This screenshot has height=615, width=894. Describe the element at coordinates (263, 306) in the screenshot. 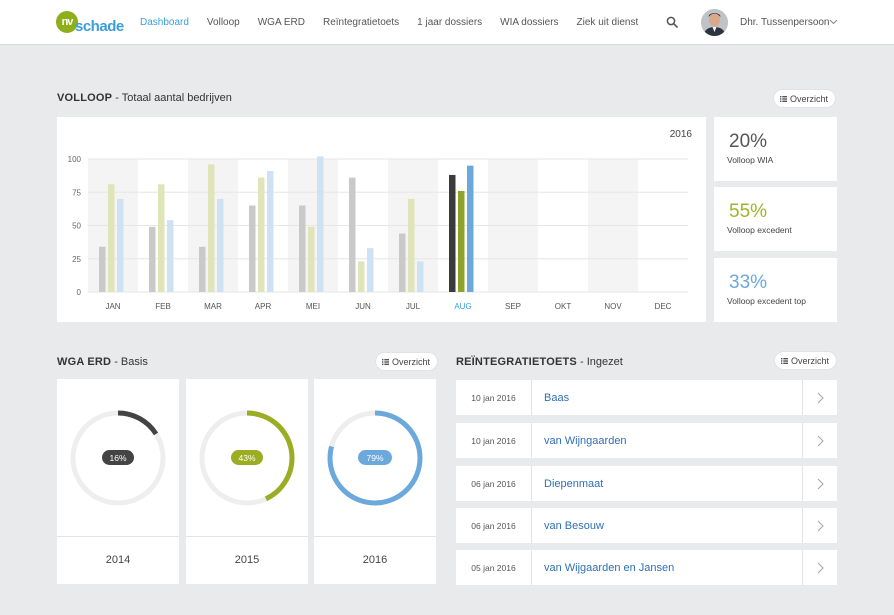

I see `x-tick-label: APR` at that location.